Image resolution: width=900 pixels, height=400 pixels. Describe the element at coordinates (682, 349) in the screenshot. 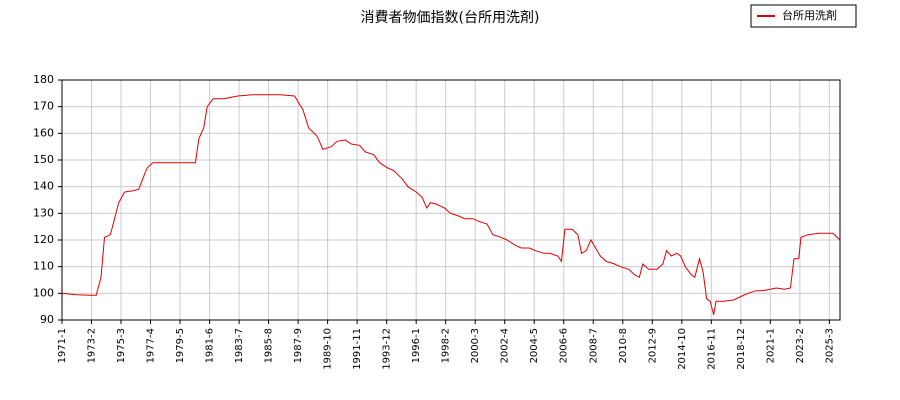

I see `x-tick-label: 2014-10` at that location.